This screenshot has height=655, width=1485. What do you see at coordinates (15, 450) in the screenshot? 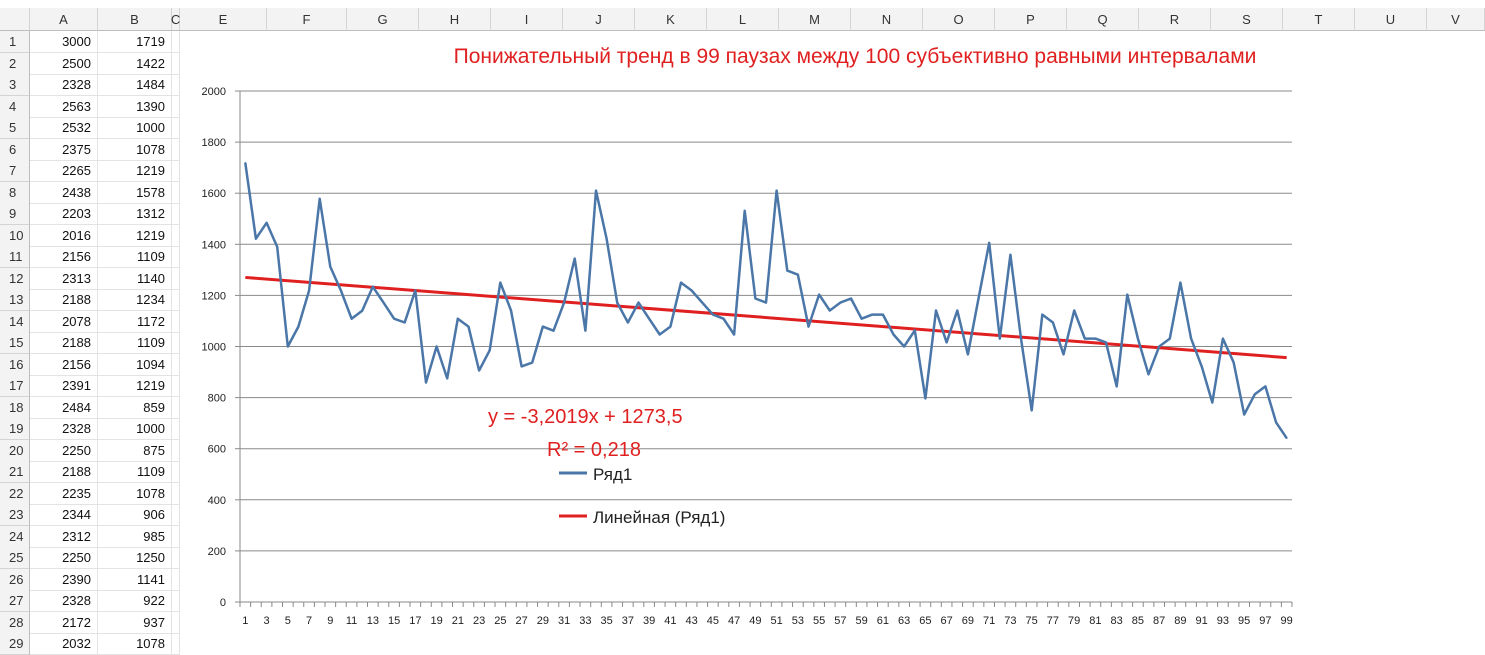
I see `row-header: 20` at bounding box center [15, 450].